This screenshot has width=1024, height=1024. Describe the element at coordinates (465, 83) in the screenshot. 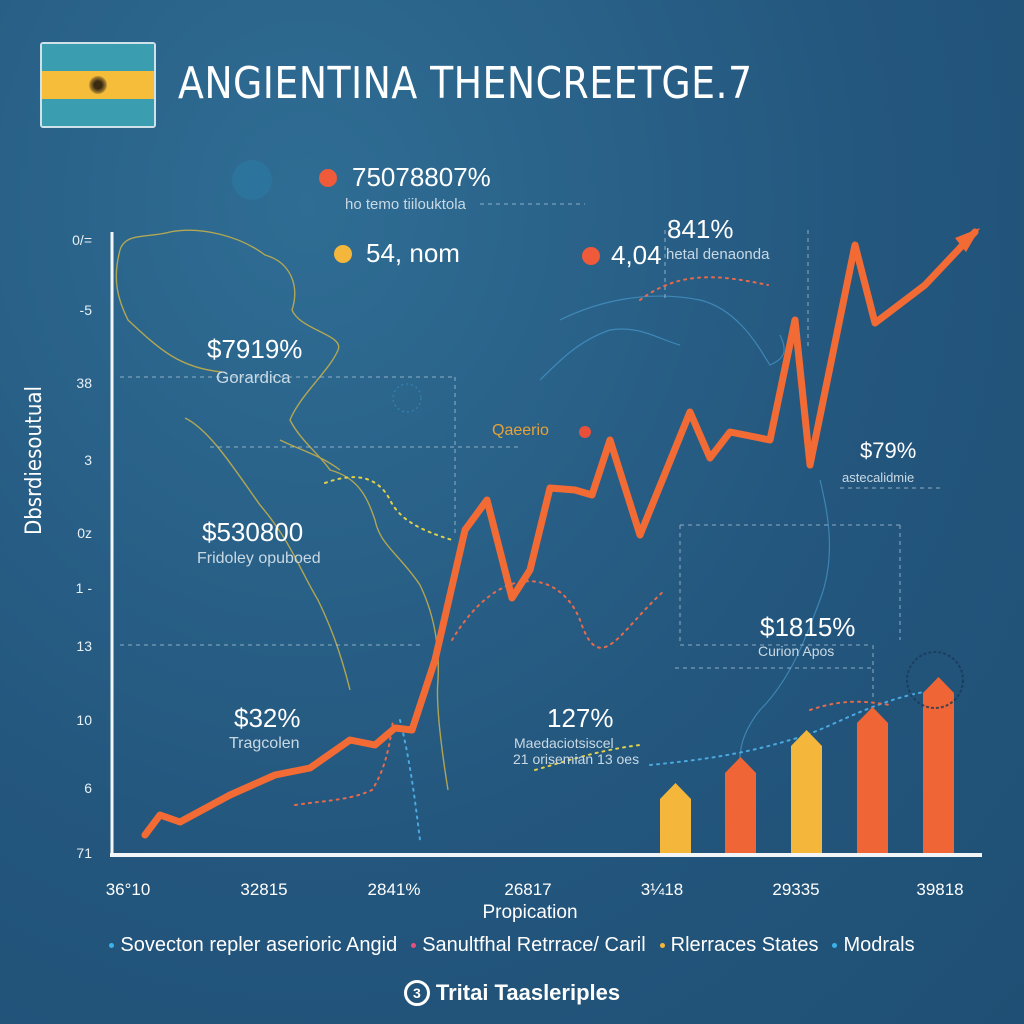

I see `page-title: ANGIENTINA THENCREETGE.7` at that location.